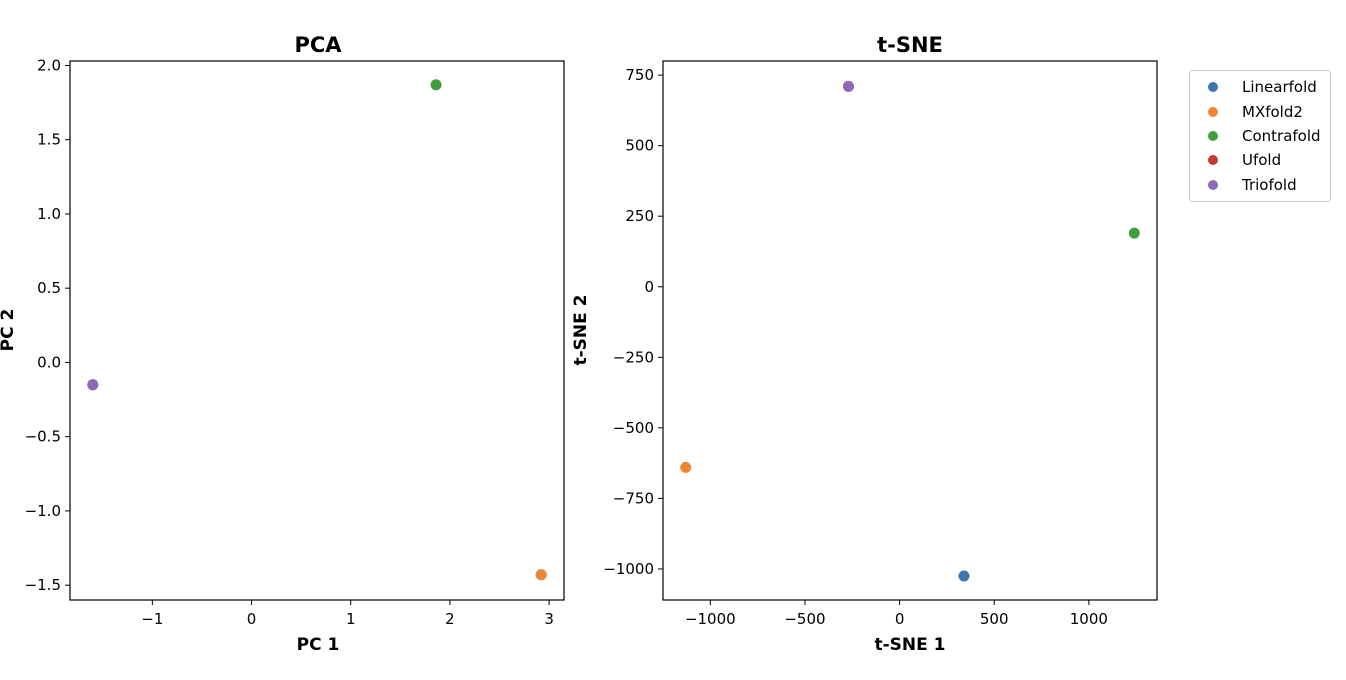 The height and width of the screenshot is (680, 1346). Describe the element at coordinates (639, 75) in the screenshot. I see `tsne-y-tick-label: 750` at that location.